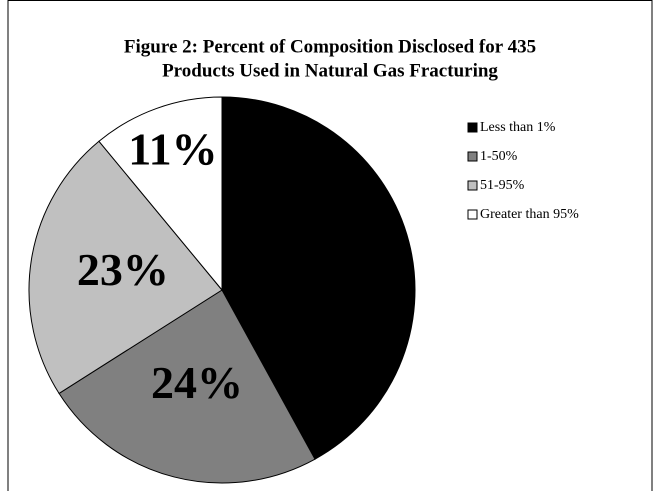  I want to click on legend-label: Less than 1%, so click(518, 127).